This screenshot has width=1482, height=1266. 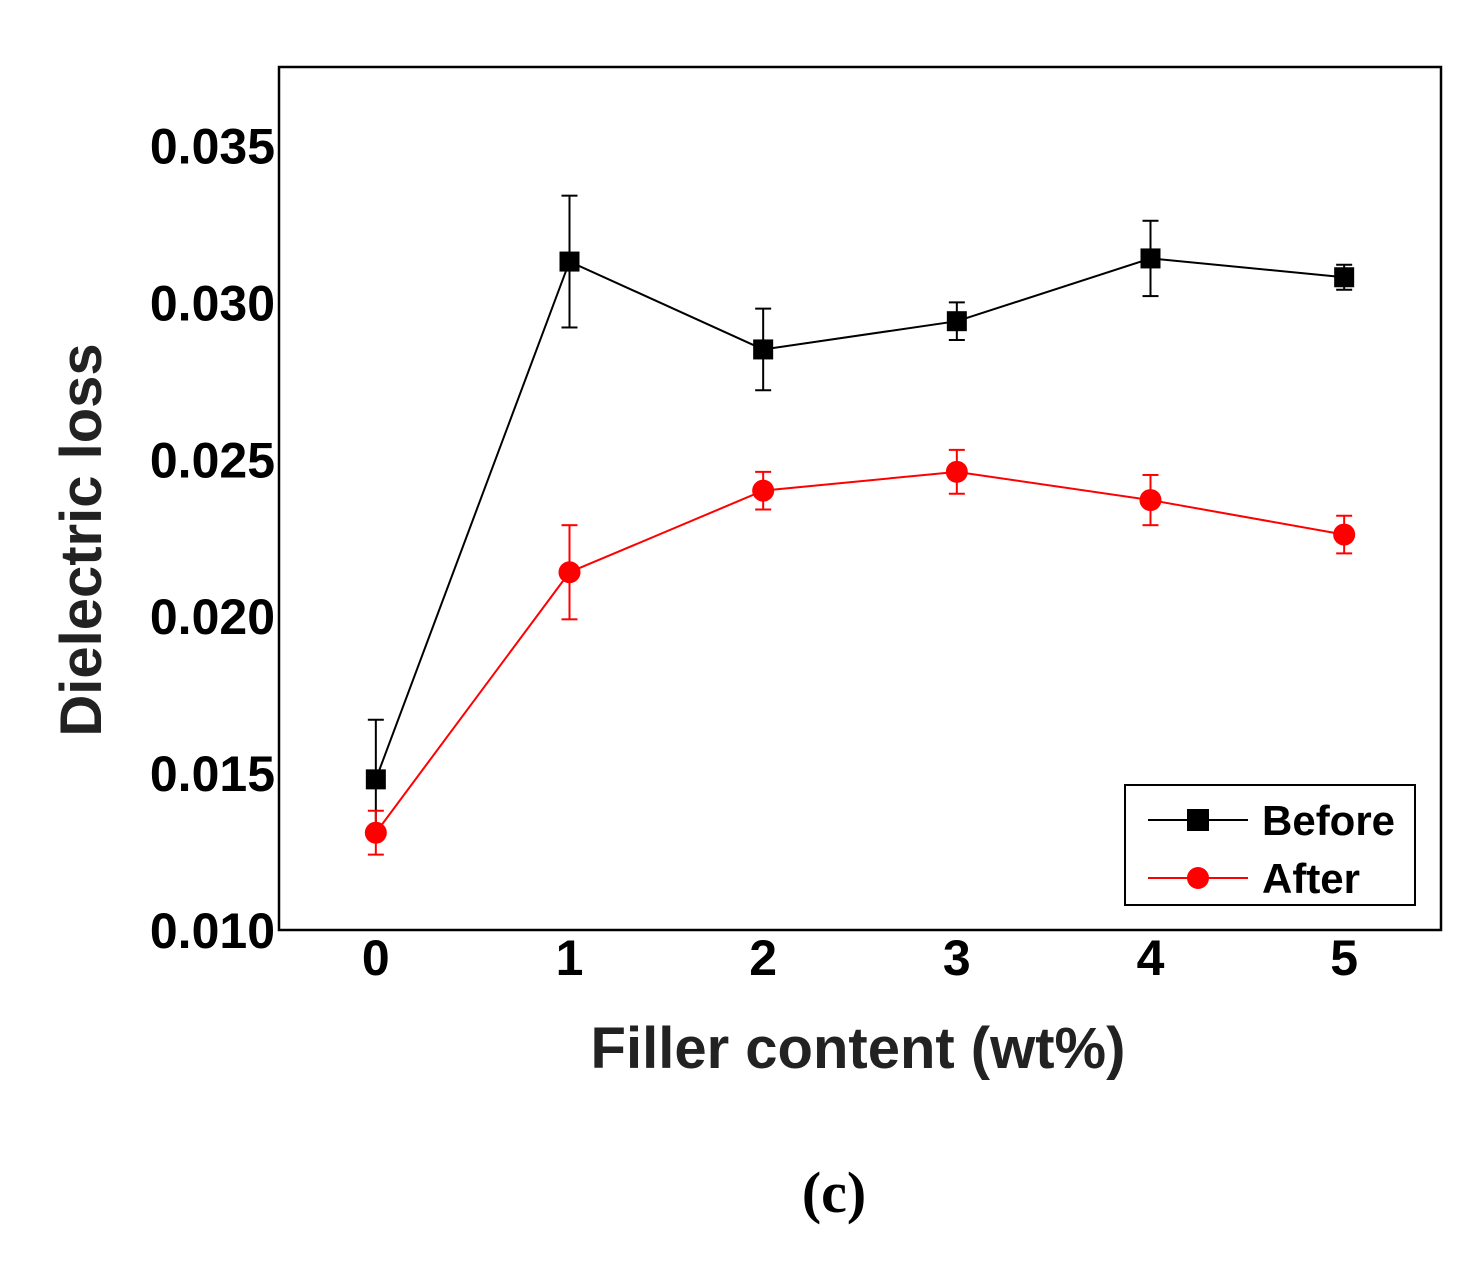 What do you see at coordinates (1311, 878) in the screenshot?
I see `legend-label-after: After` at bounding box center [1311, 878].